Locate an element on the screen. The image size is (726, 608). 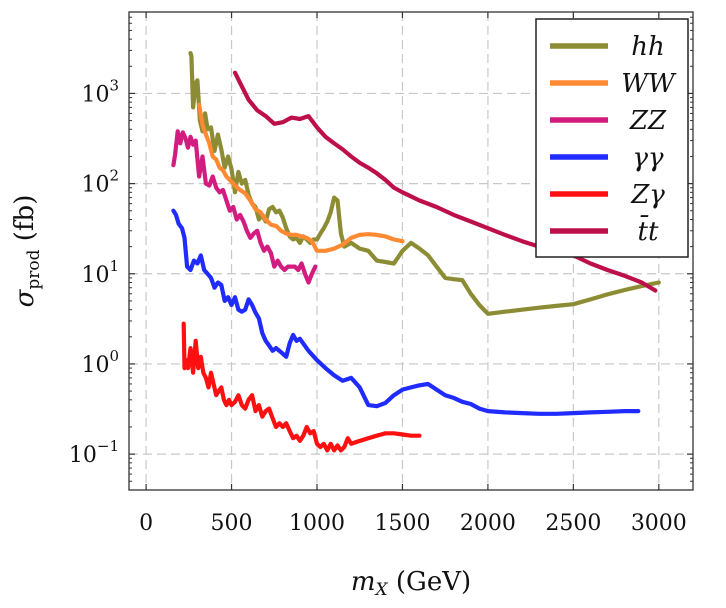
legend-box is located at coordinates (612, 138).